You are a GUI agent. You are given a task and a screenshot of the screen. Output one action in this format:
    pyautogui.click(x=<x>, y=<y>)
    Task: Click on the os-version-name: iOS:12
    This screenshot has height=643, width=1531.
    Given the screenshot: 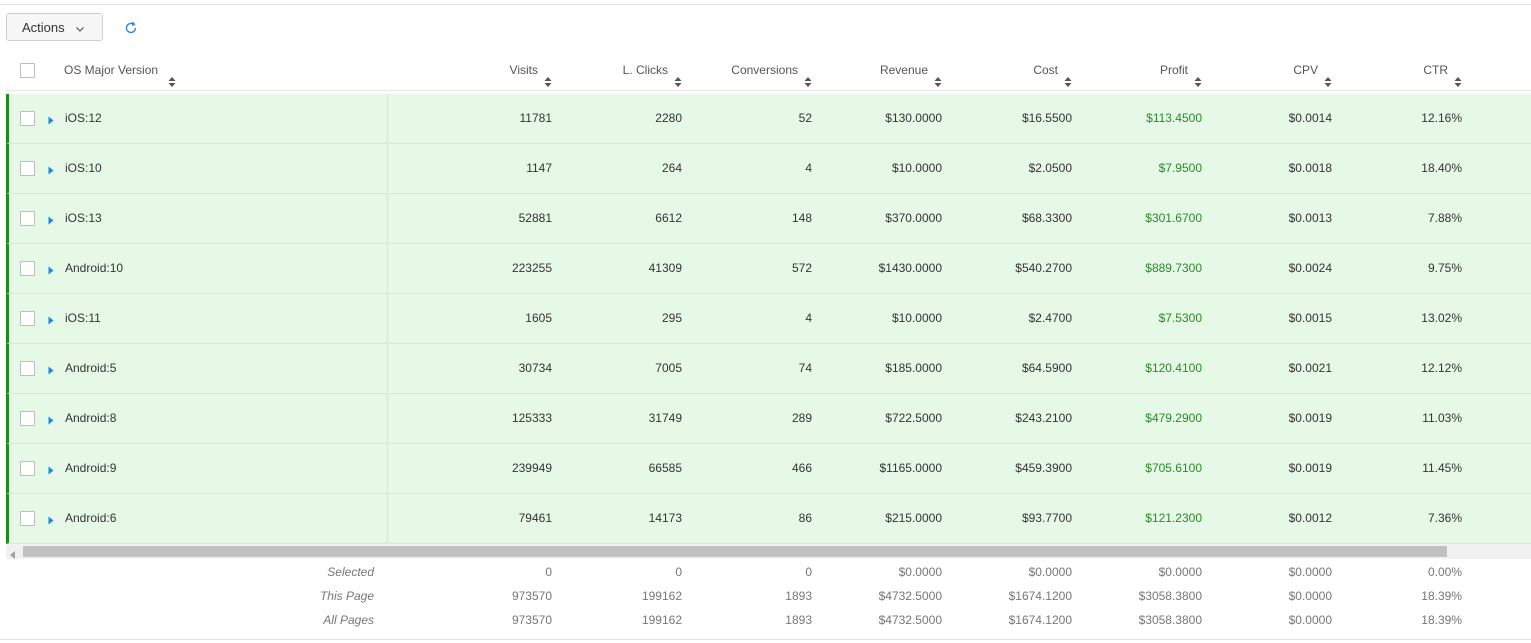 What is the action you would take?
    pyautogui.click(x=83, y=118)
    